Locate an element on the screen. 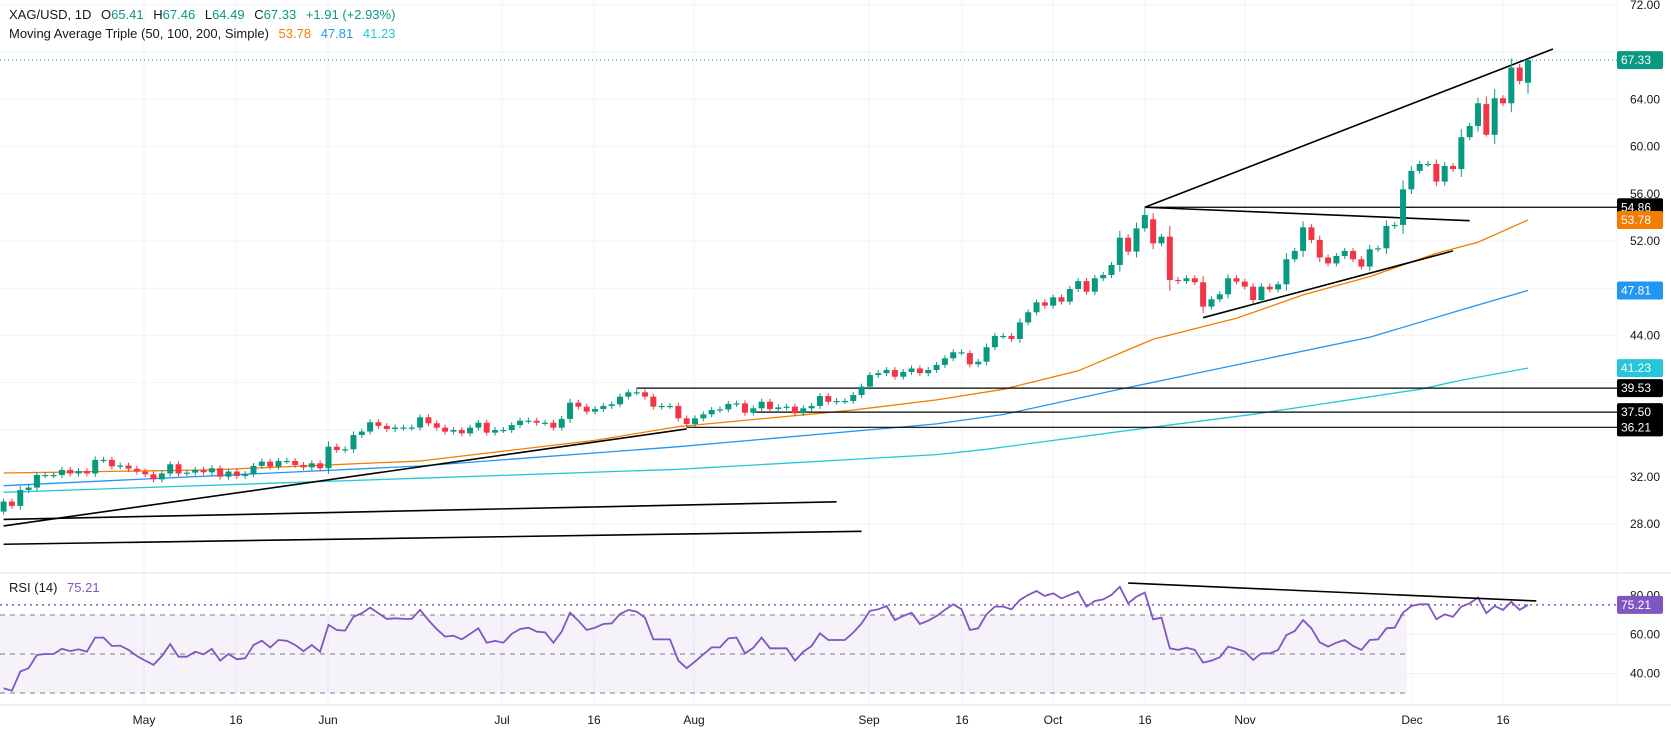 This screenshot has height=735, width=1671. rsi-legend: RSI (14) 75.21 is located at coordinates (57, 587).